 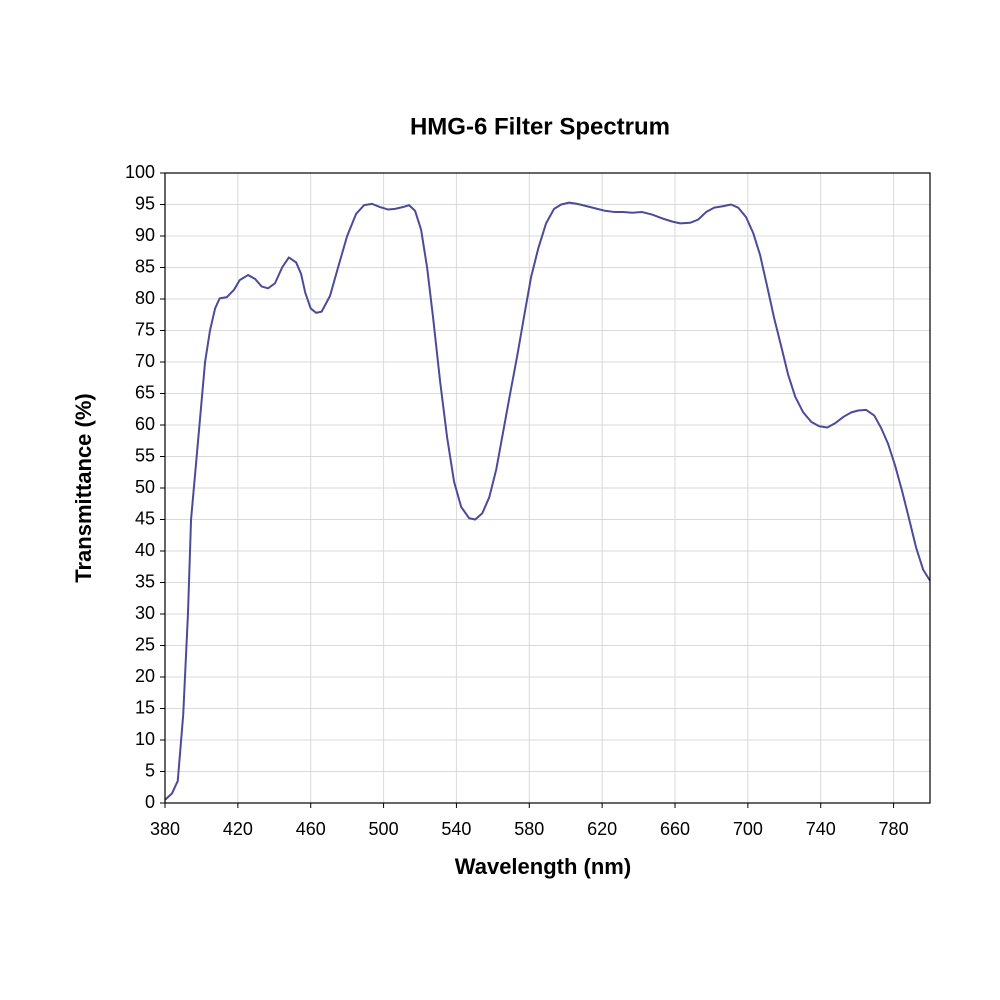 I want to click on y-tick-label: 60, so click(x=145, y=424).